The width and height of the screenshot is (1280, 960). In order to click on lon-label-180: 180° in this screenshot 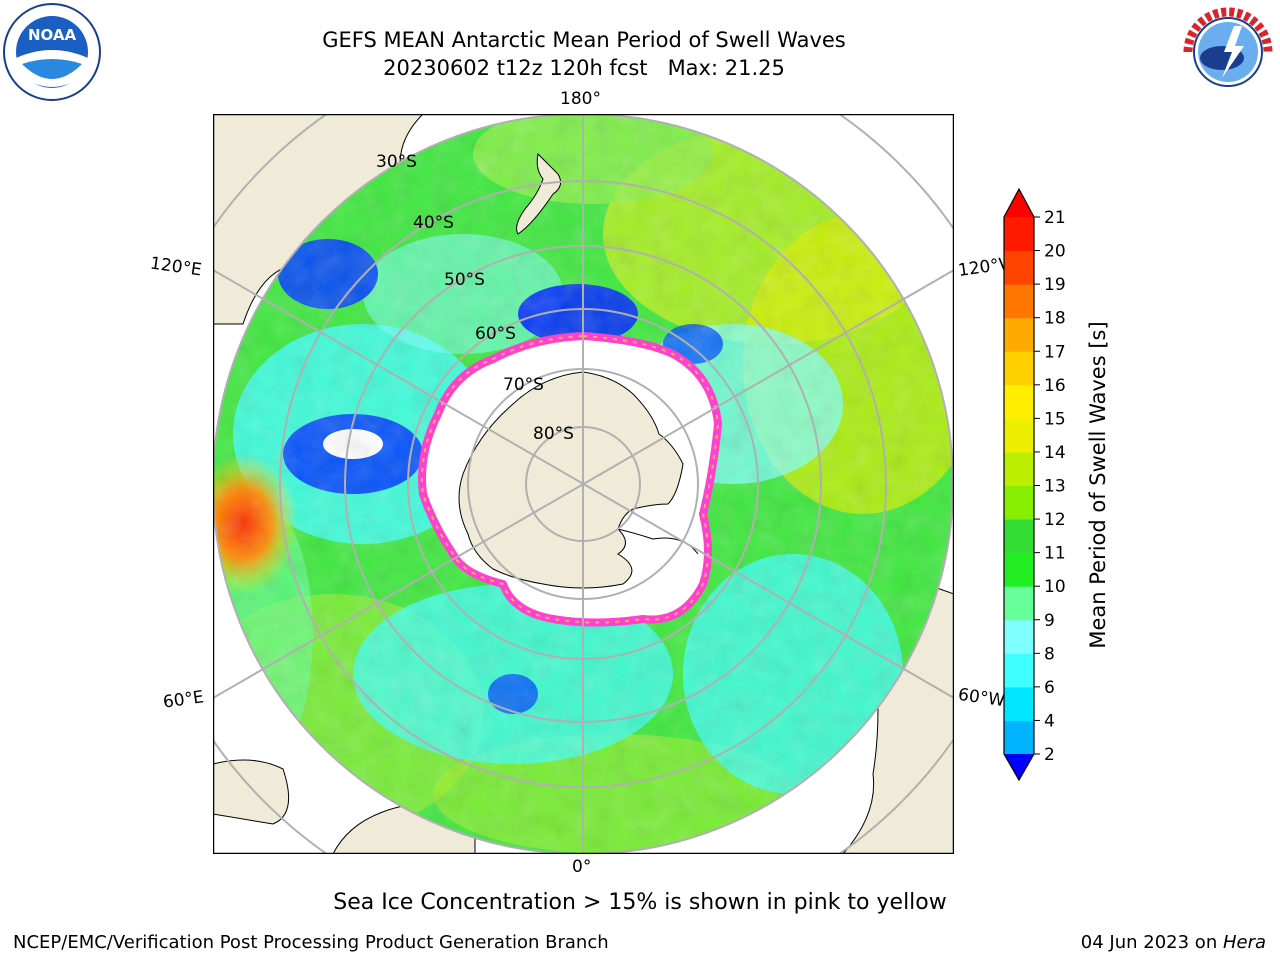, I will do `click(580, 99)`.